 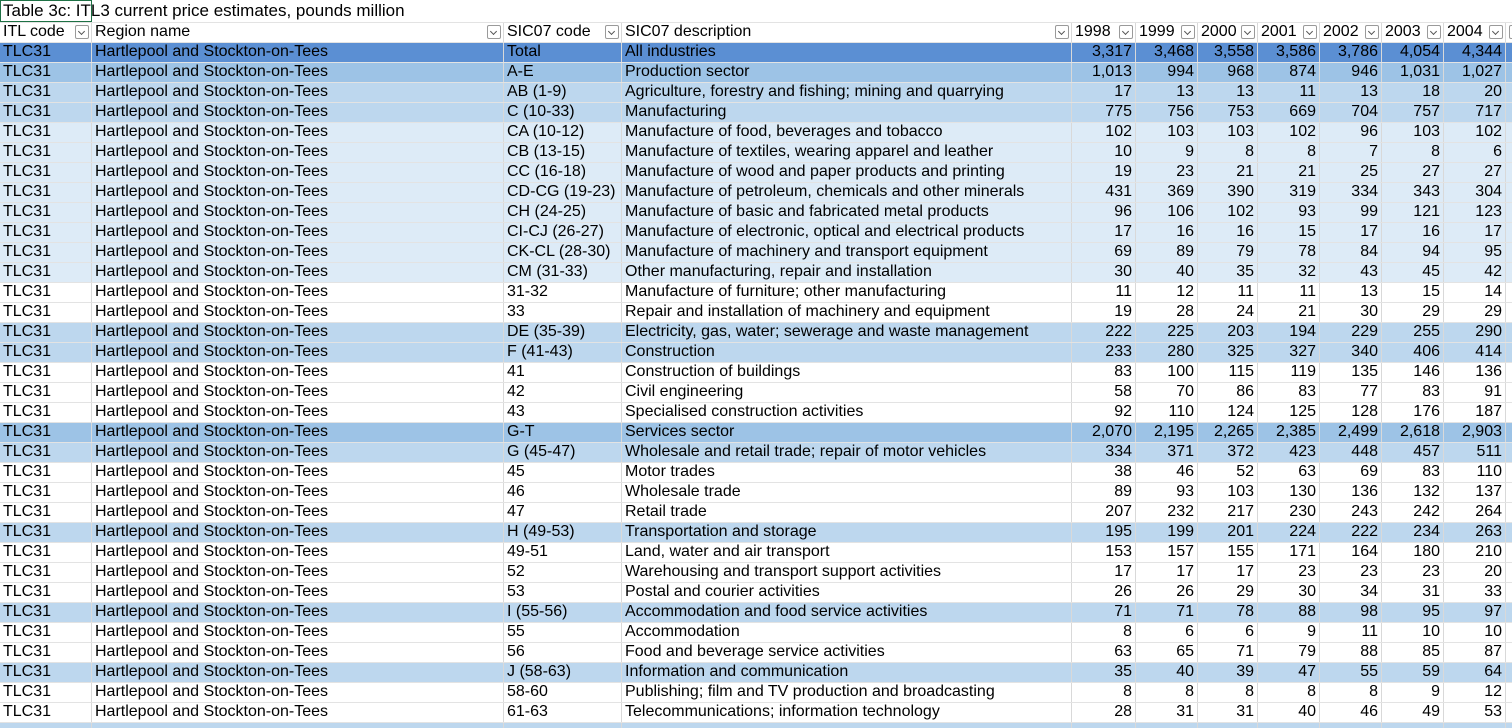 What do you see at coordinates (559, 251) in the screenshot?
I see `text-cell: CK-CL (28-30)` at bounding box center [559, 251].